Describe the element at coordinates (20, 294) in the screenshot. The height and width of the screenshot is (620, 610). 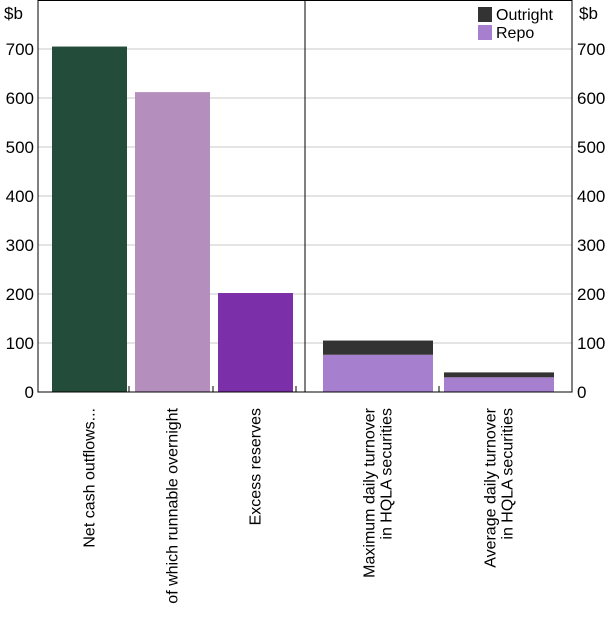
I see `y-tick-left-200: 200` at that location.